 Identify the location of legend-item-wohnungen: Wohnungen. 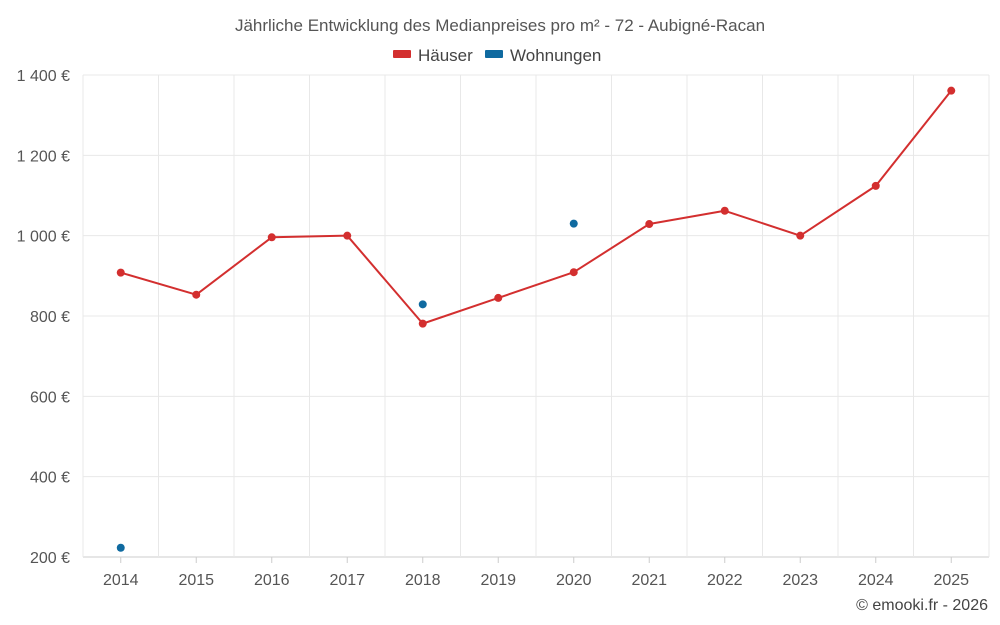
(543, 55).